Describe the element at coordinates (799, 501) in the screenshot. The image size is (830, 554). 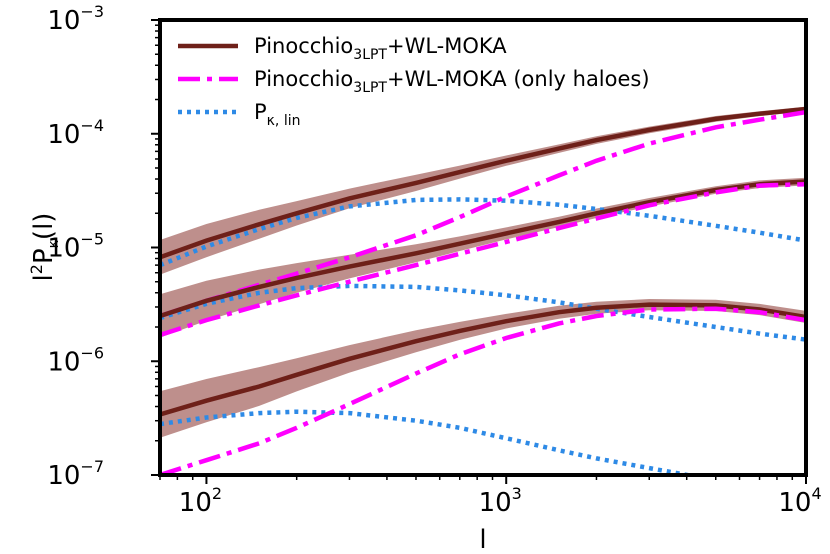
I see `x-tick-label-2: 10⁴` at that location.